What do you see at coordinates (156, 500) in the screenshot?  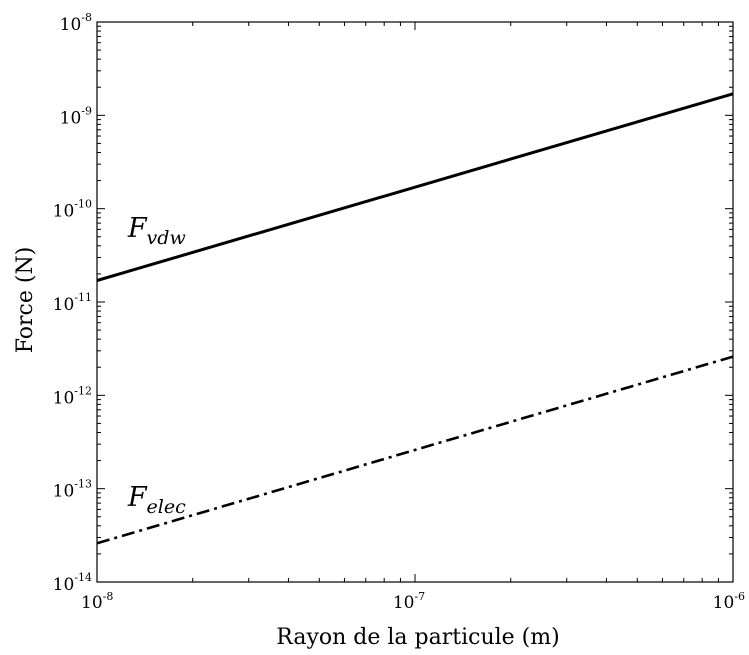 I see `series-label-elec: Felec` at bounding box center [156, 500].